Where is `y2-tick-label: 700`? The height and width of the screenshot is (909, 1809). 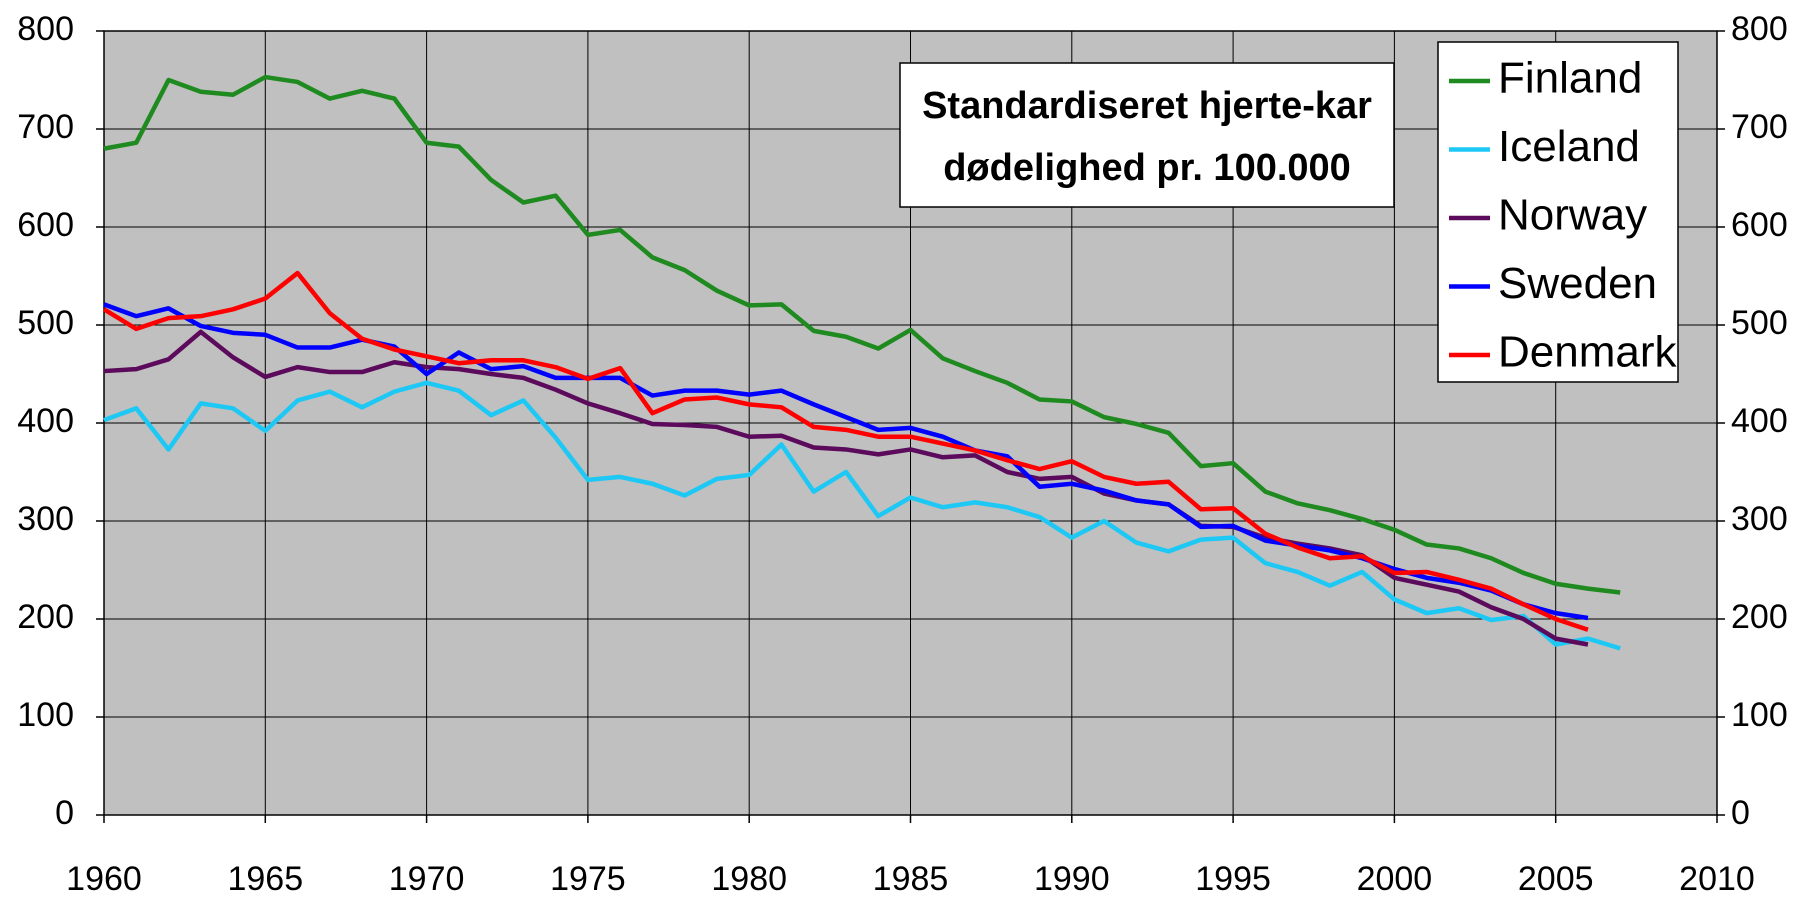 y2-tick-label: 700 is located at coordinates (1759, 127).